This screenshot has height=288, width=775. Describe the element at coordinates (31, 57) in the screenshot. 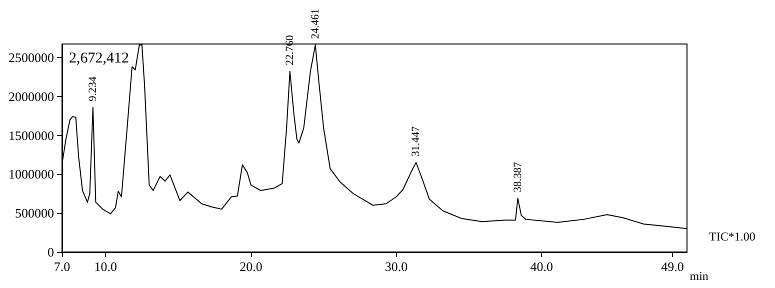

I see `y-tick-label: 2500000` at that location.